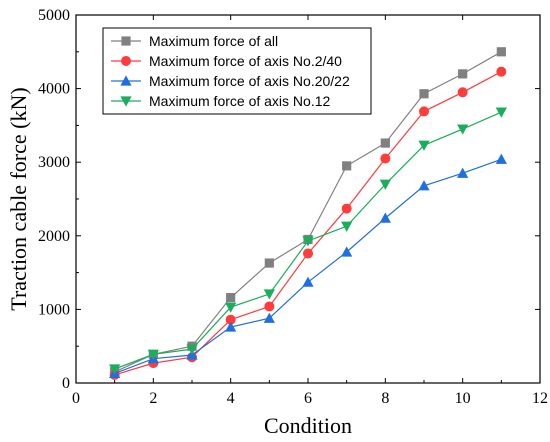 The width and height of the screenshot is (550, 442). I want to click on legend-label: Maximum force of axis No.2/40, so click(245, 61).